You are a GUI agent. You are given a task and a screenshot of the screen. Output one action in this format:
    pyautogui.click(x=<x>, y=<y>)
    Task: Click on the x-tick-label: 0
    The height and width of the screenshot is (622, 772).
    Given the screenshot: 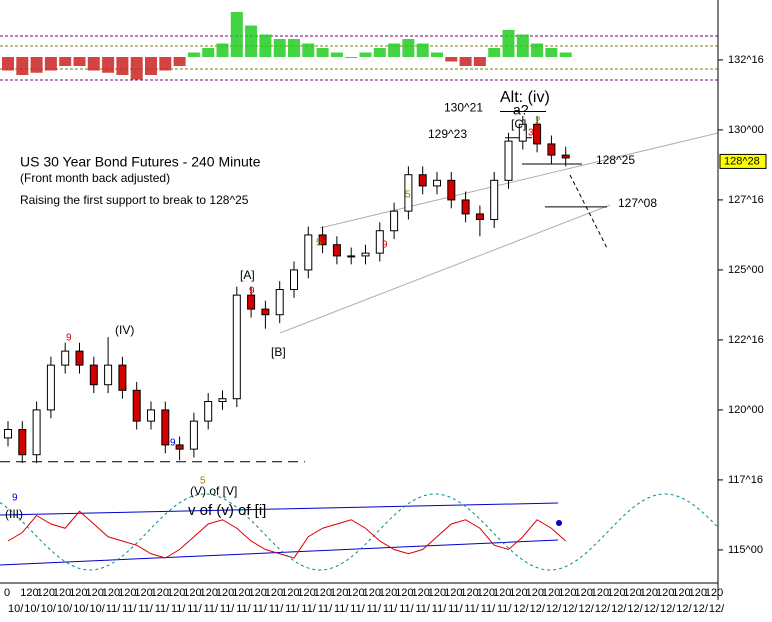 What is the action you would take?
    pyautogui.click(x=7, y=593)
    